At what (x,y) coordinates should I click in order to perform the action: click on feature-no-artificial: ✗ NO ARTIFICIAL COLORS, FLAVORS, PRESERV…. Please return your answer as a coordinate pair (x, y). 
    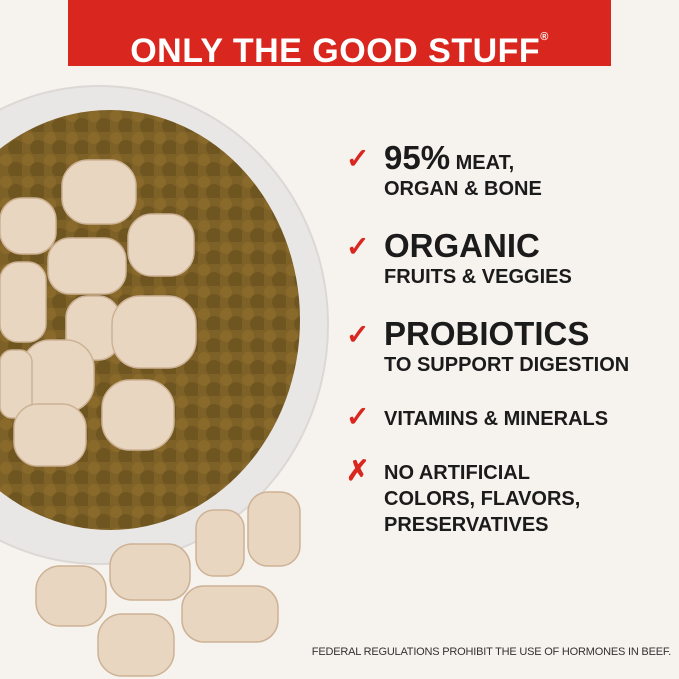
    Looking at the image, I should click on (509, 496).